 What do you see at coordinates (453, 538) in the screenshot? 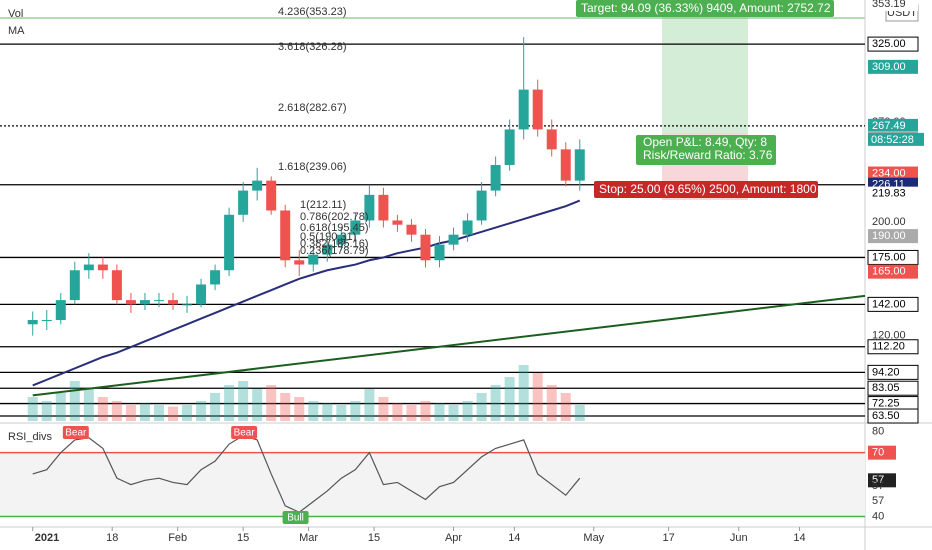
I see `x-tick-label: Apr` at bounding box center [453, 538].